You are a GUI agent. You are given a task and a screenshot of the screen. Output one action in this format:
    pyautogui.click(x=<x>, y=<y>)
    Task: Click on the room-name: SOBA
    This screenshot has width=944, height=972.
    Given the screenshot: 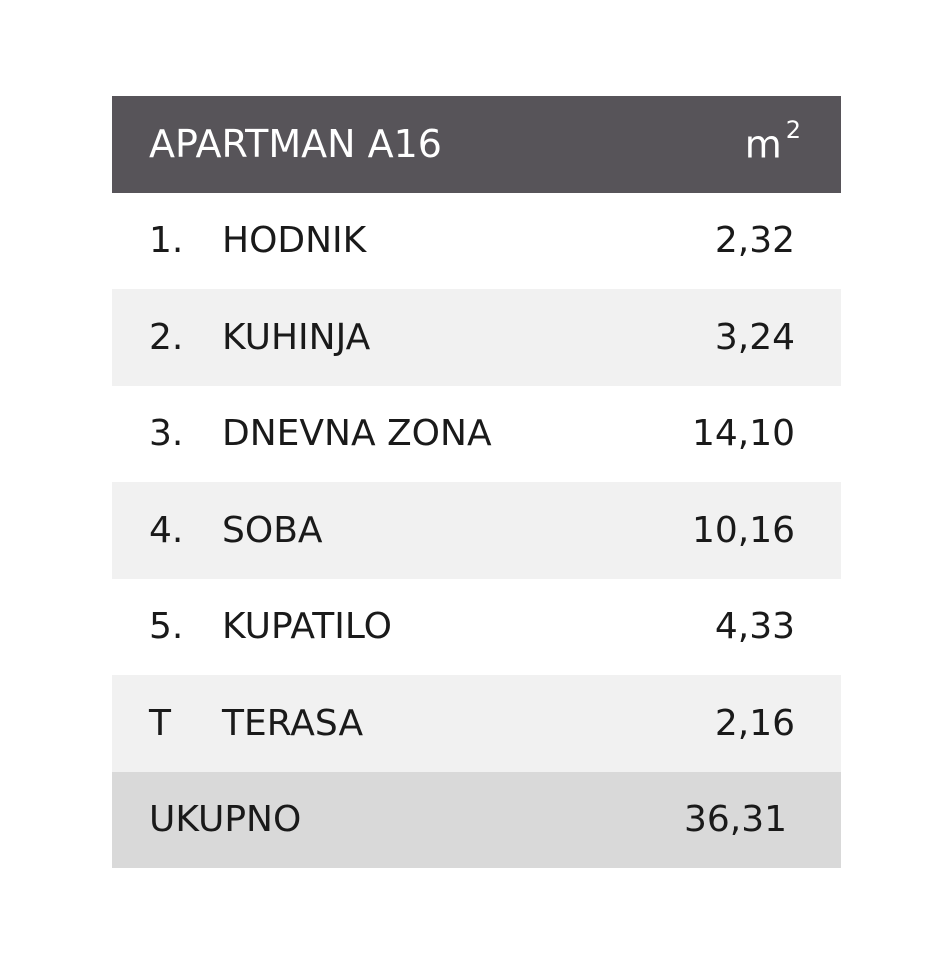 What is the action you would take?
    pyautogui.click(x=272, y=530)
    